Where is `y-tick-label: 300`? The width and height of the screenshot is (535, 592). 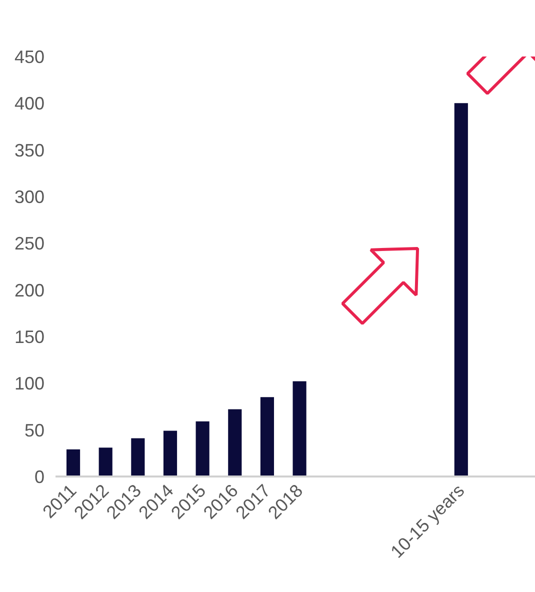
y-tick-label: 300 is located at coordinates (29, 197).